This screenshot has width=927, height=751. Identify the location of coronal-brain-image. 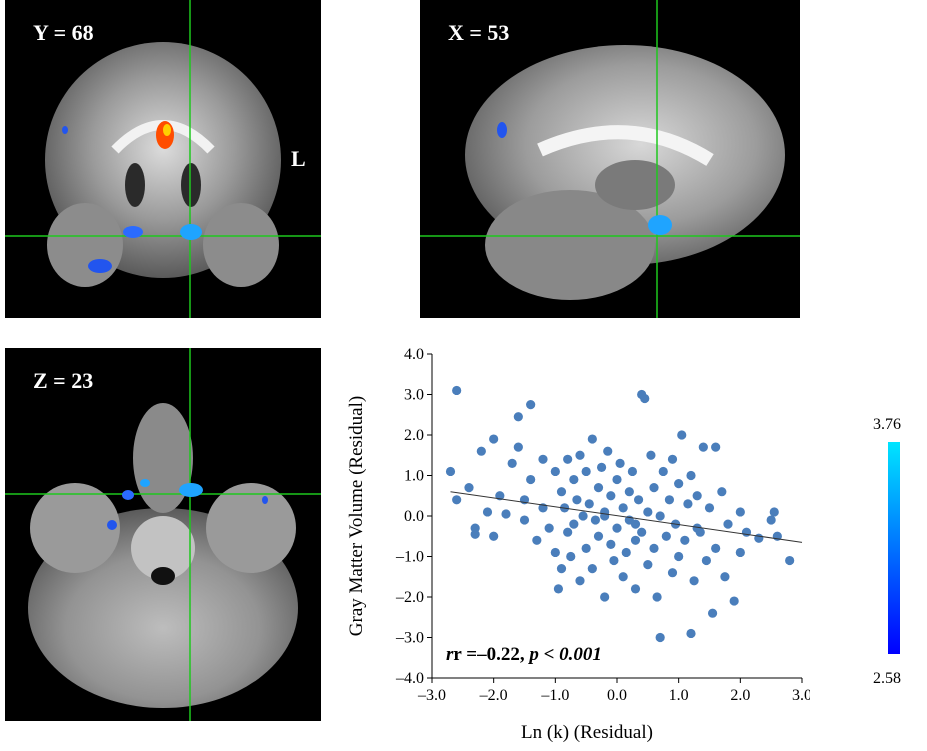
(163, 159).